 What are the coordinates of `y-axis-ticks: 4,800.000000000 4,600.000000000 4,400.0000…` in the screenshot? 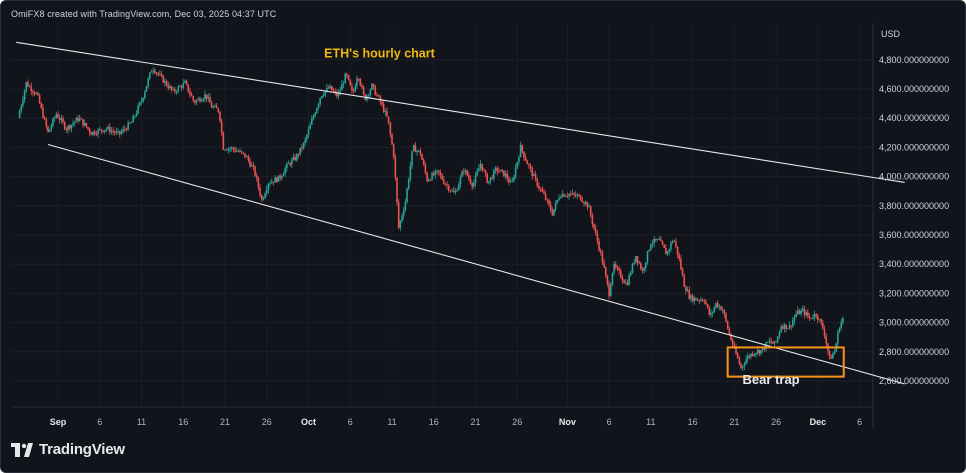 It's located at (914, 220).